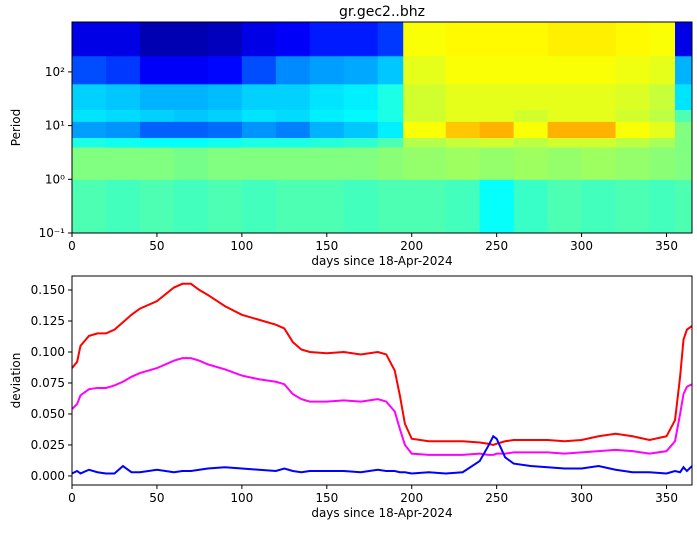 The width and height of the screenshot is (697, 535). What do you see at coordinates (496, 498) in the screenshot?
I see `x-tick-label: 250` at bounding box center [496, 498].